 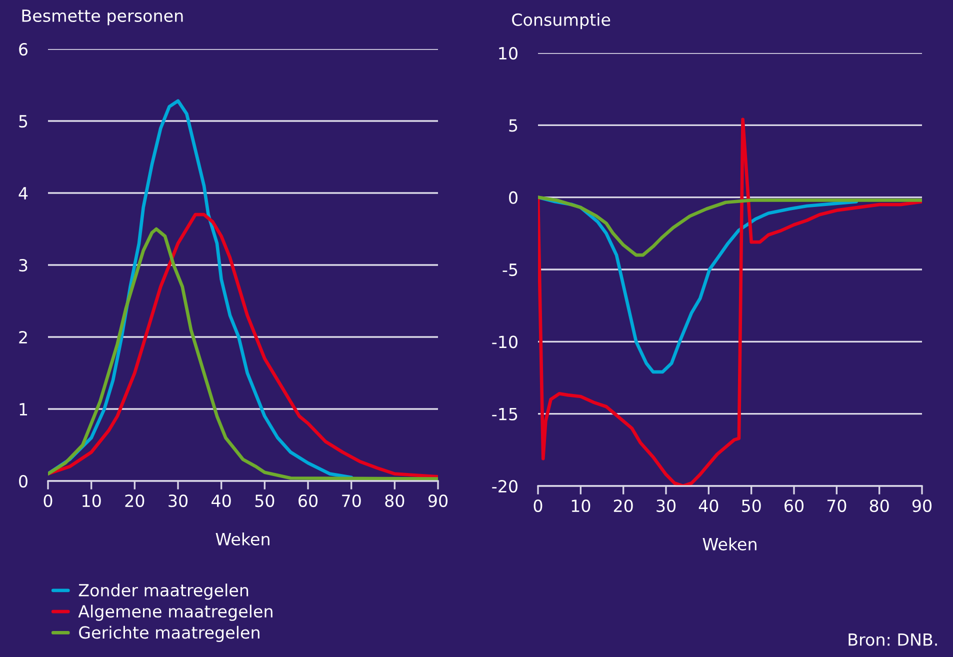 What do you see at coordinates (730, 226) in the screenshot?
I see `line-series` at bounding box center [730, 226].